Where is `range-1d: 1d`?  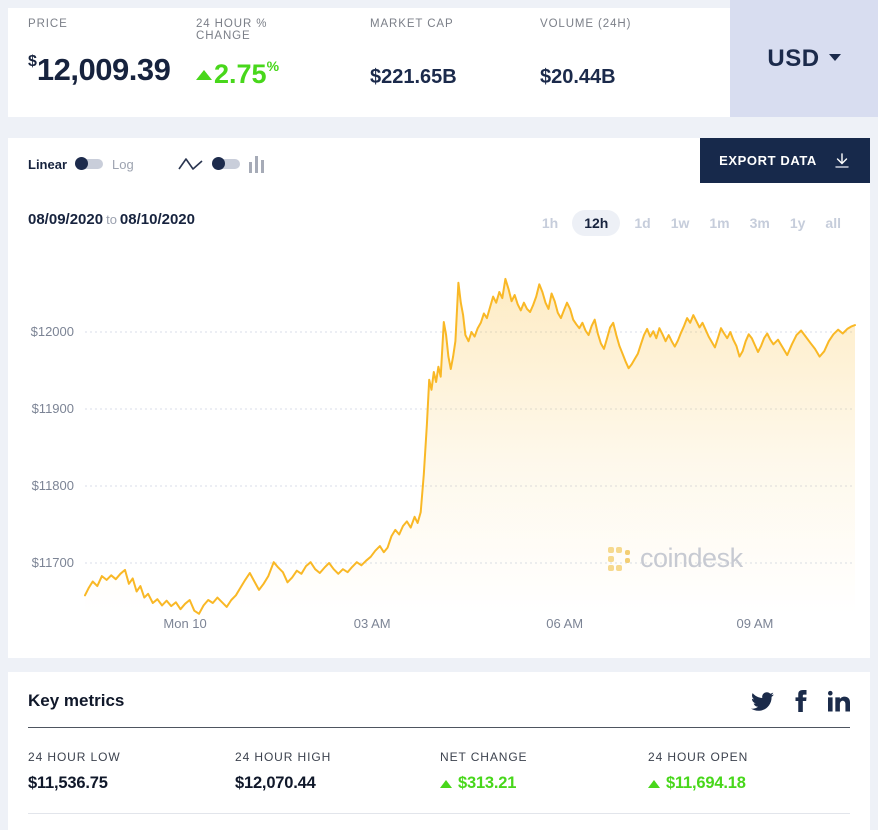
range-1d: 1d is located at coordinates (642, 223).